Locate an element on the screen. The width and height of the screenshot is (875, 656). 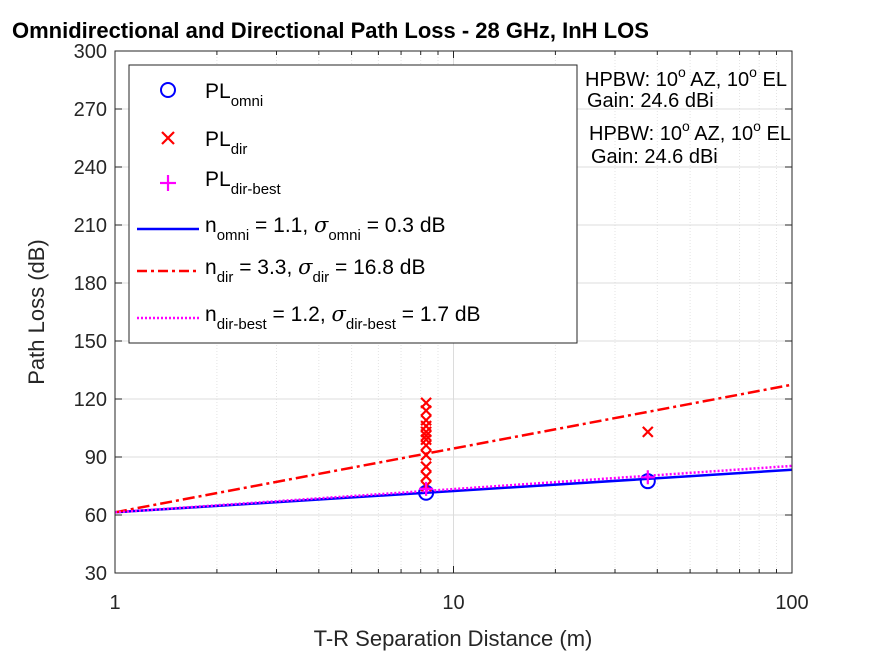
legend-x-marker is located at coordinates (168, 138).